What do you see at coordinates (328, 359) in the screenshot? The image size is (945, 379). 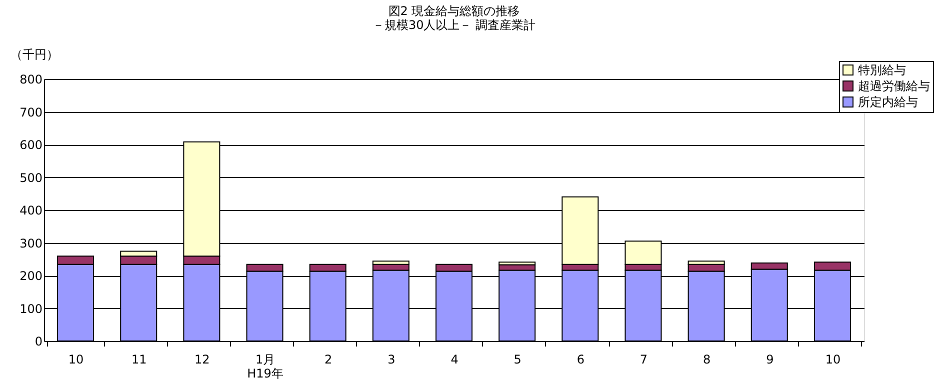 I see `x-tick-label: 2` at bounding box center [328, 359].